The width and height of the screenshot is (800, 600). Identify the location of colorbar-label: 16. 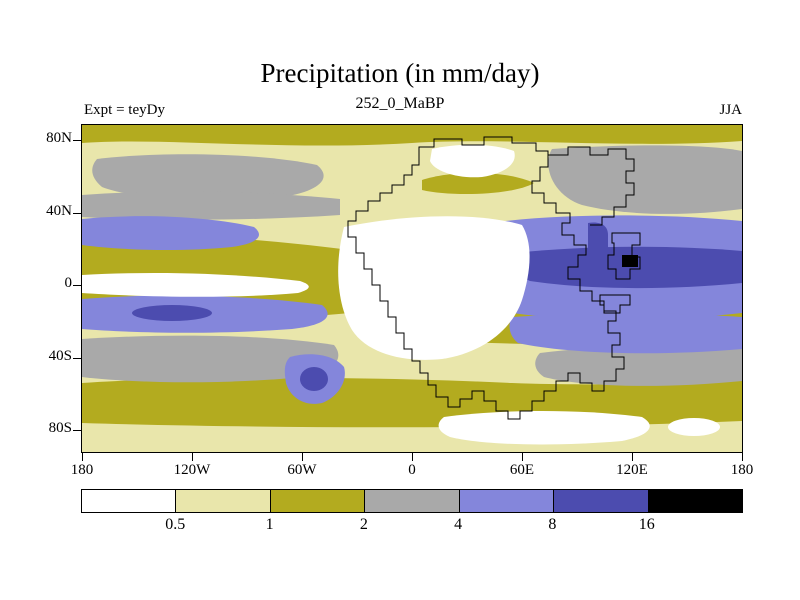
(646, 524).